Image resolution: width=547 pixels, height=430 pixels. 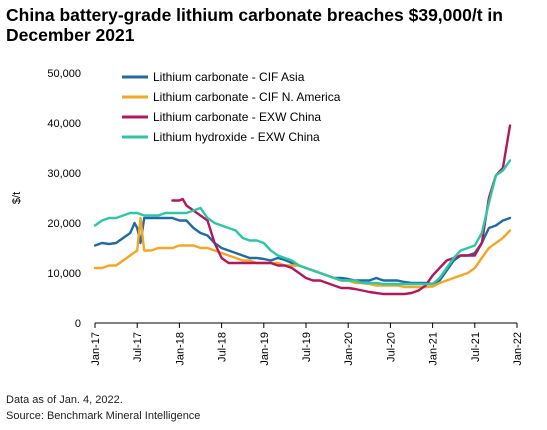 I want to click on source-note: Source: Benchmark Mineral Intelligence, so click(x=103, y=416).